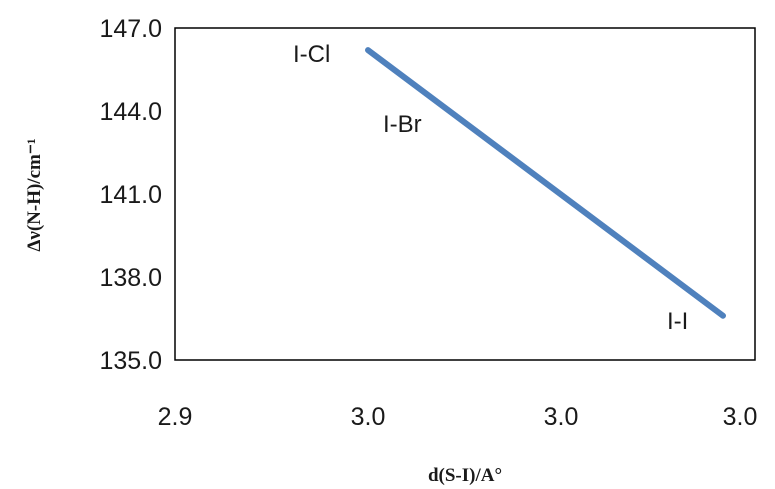  Describe the element at coordinates (130, 112) in the screenshot. I see `y-tick-label: 144.0` at that location.